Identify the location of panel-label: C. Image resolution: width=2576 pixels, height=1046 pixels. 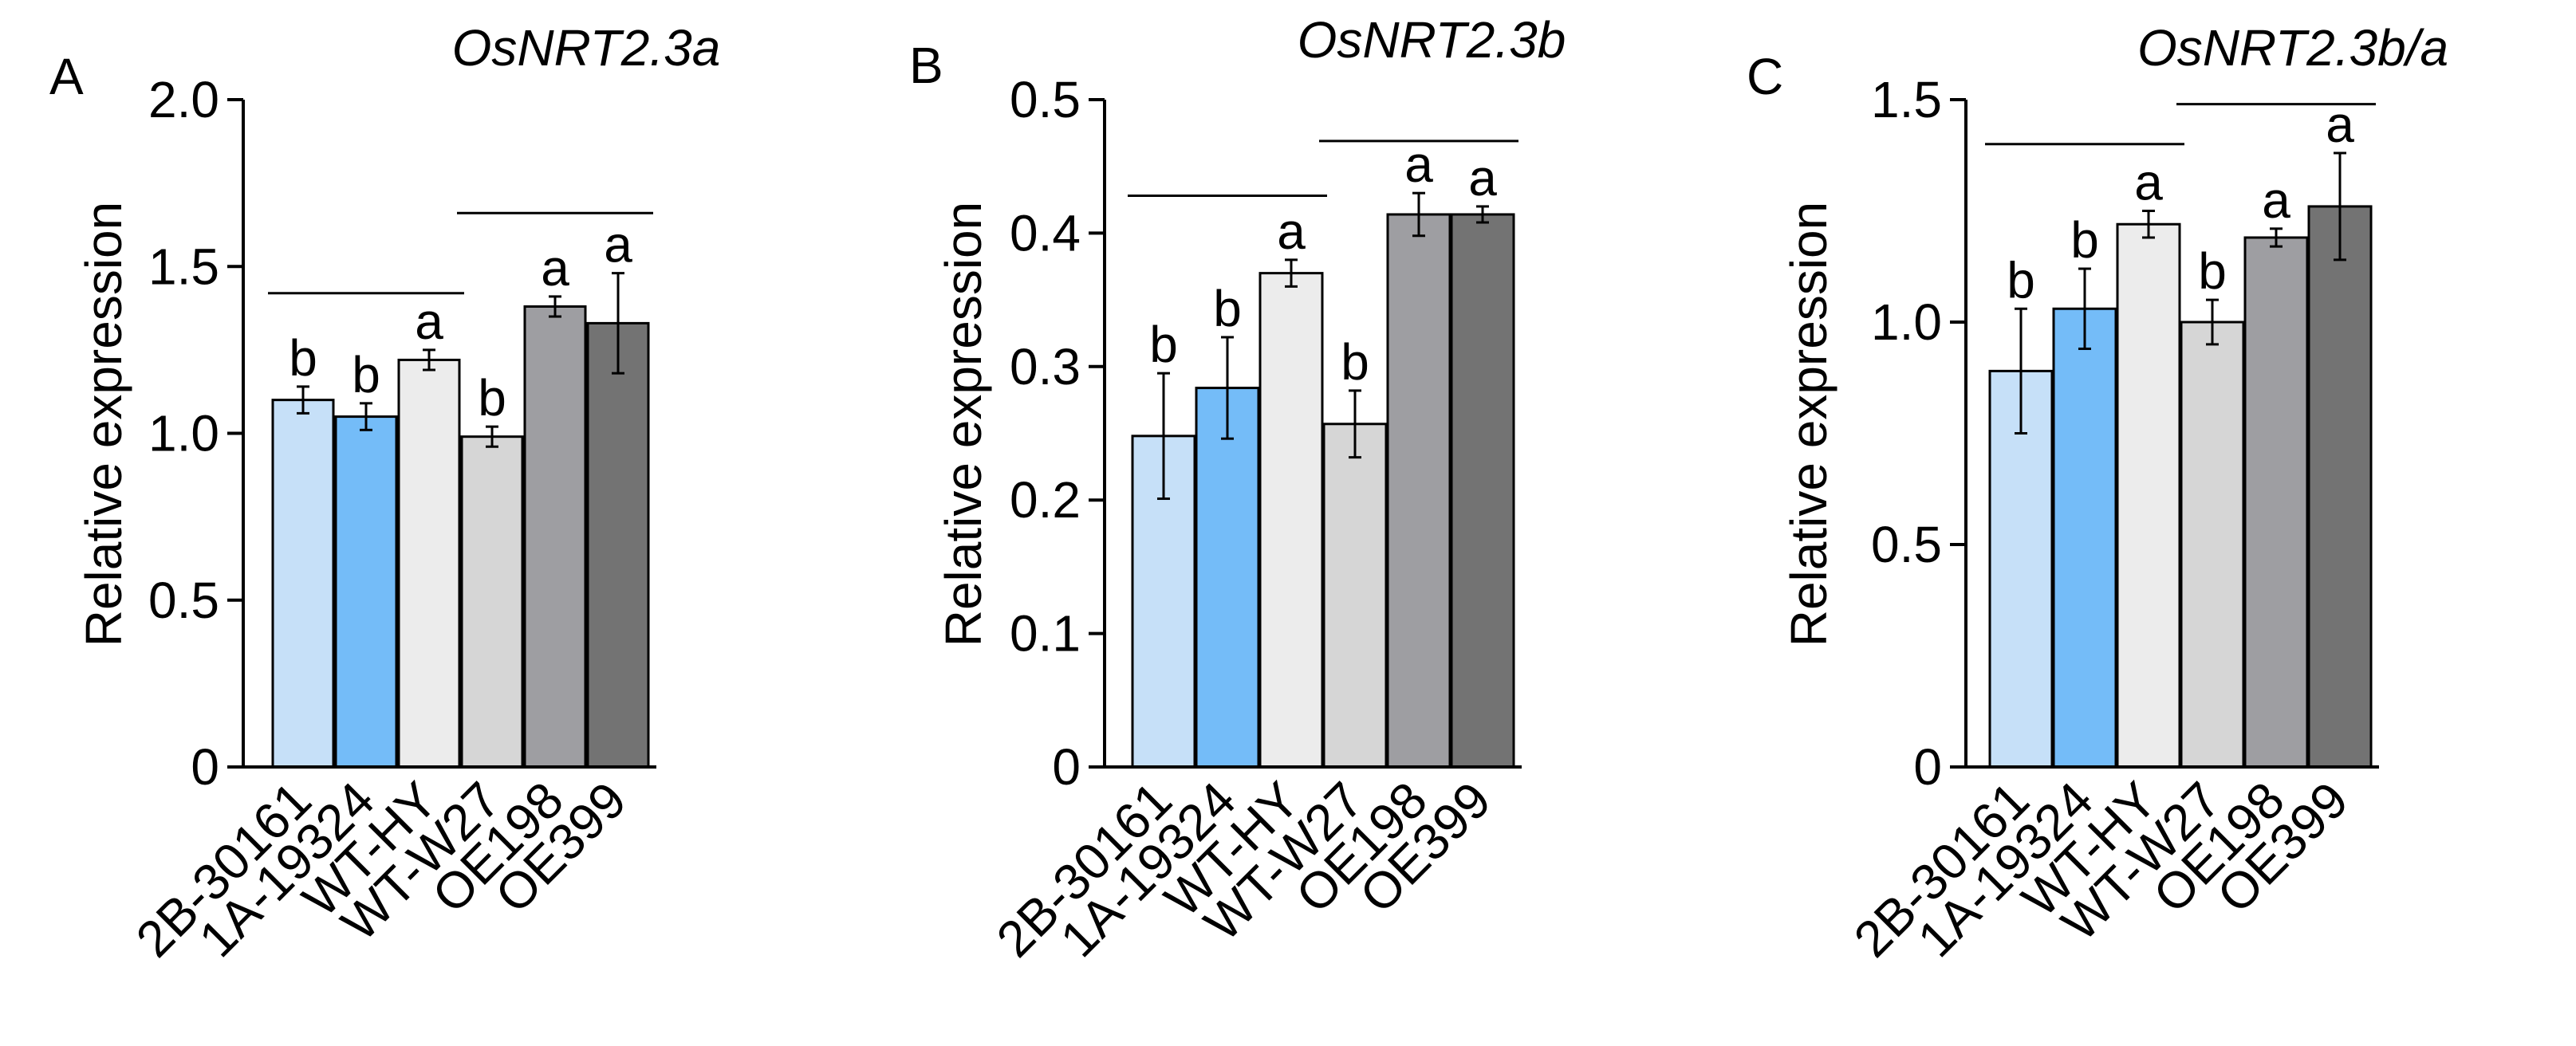
(1765, 76).